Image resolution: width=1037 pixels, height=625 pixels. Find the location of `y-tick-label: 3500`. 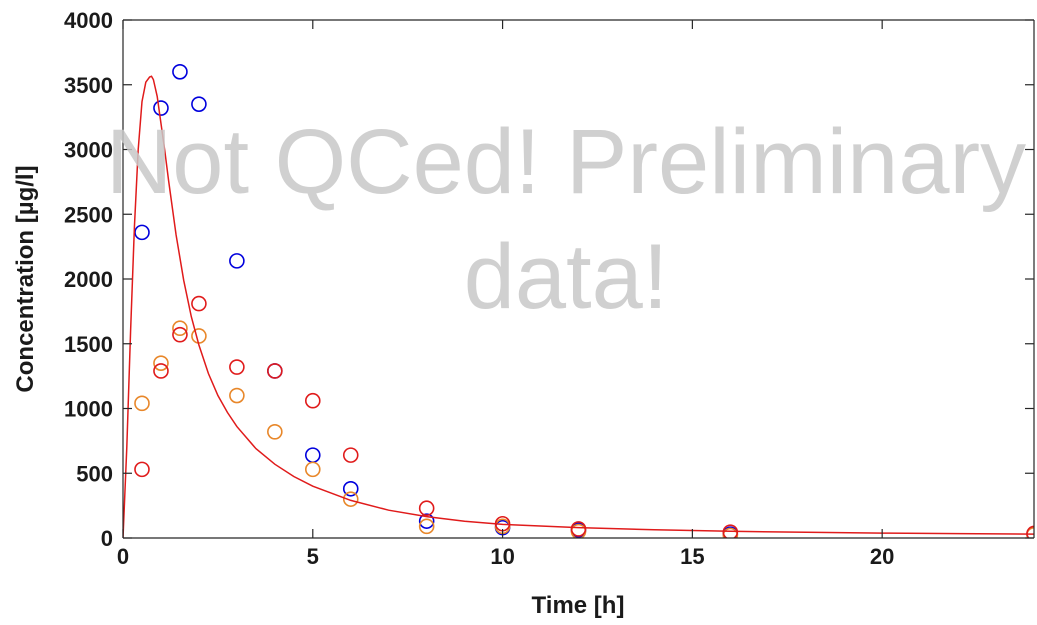

y-tick-label: 3500 is located at coordinates (88, 85).